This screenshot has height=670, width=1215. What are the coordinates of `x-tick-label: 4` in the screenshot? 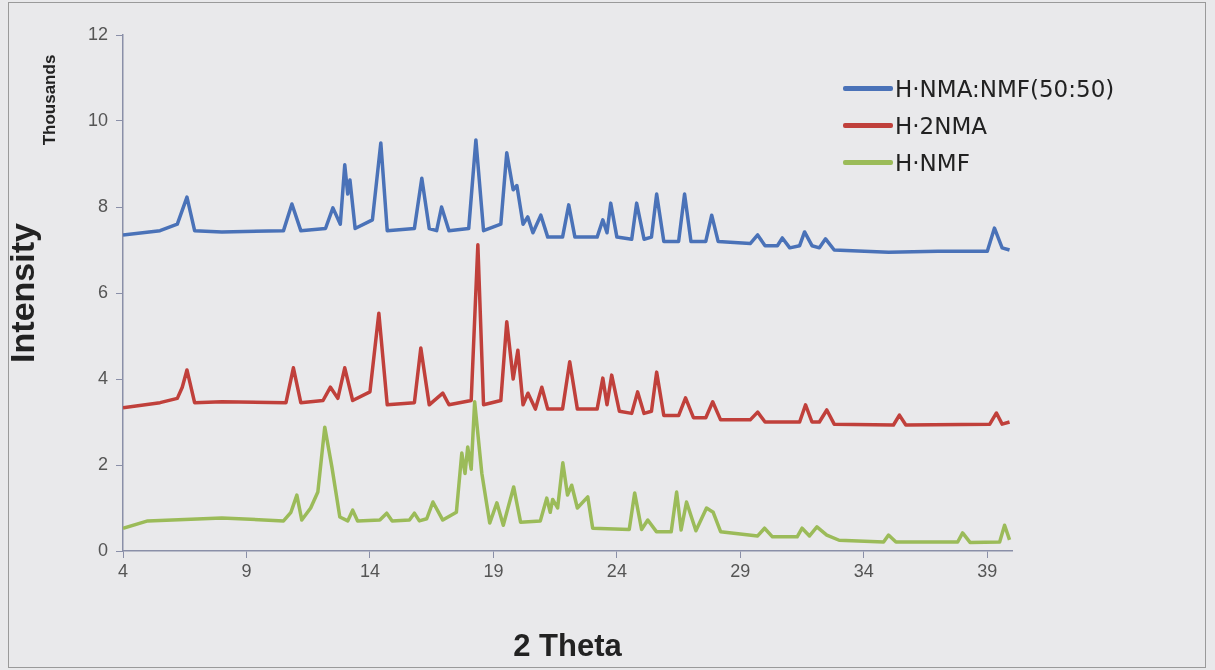 It's located at (123, 570).